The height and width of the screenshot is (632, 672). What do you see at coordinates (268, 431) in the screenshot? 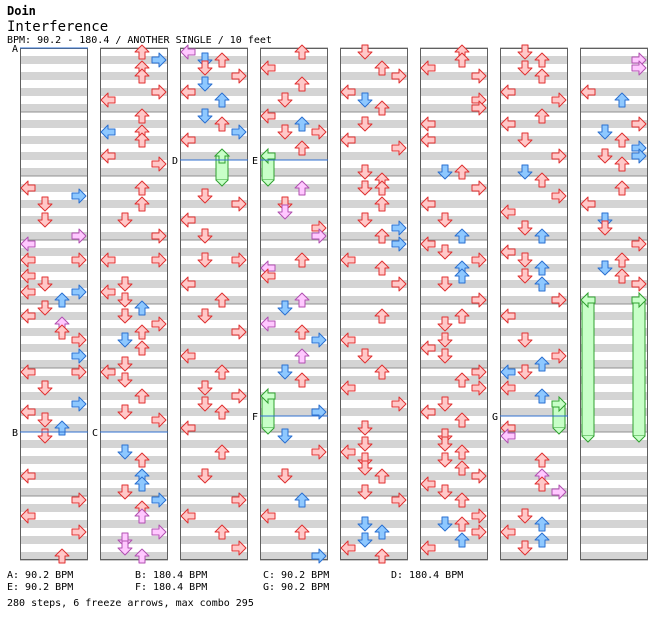
I see `freeze-tail` at bounding box center [268, 431].